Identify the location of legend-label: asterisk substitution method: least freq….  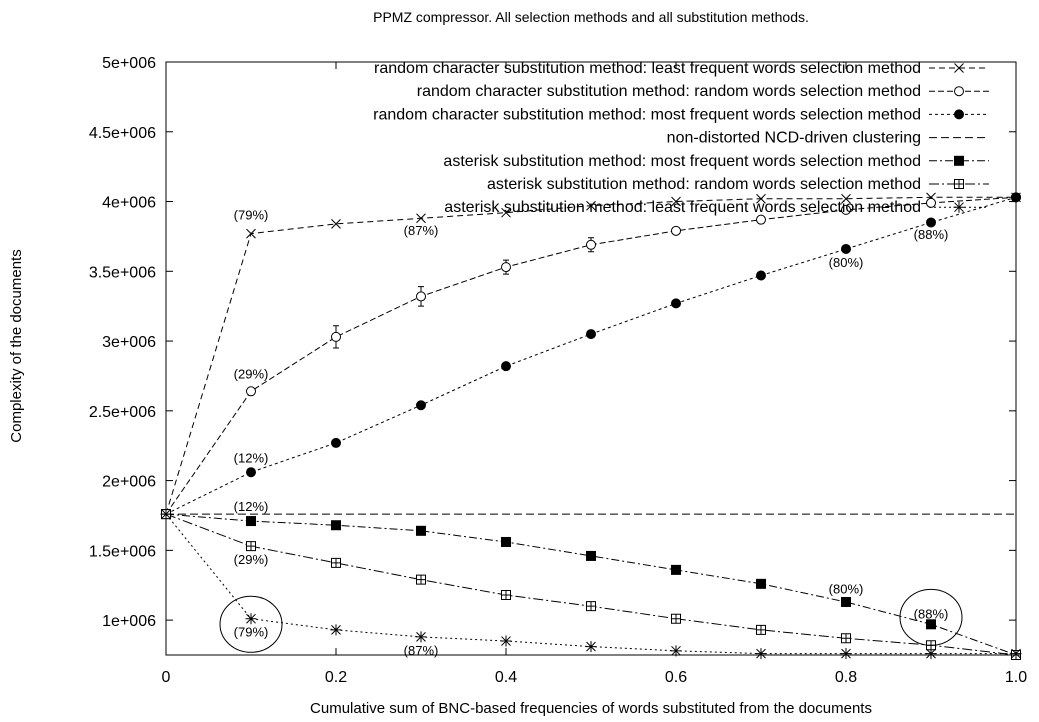
(682, 207).